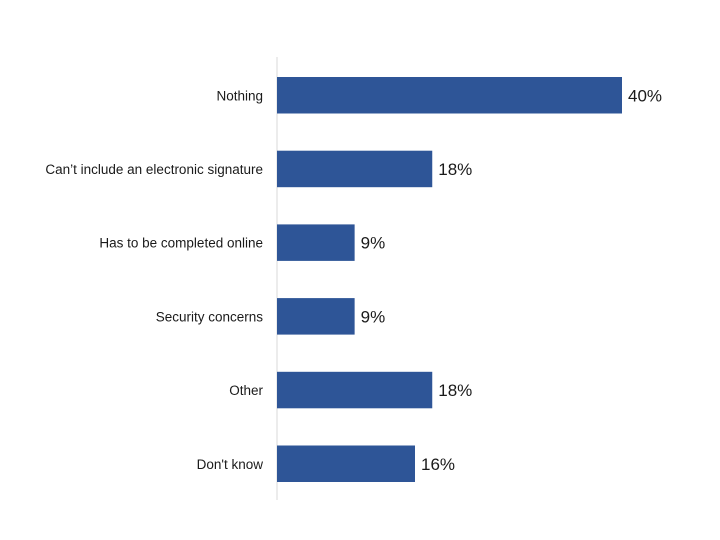  I want to click on data-label: 16%, so click(438, 464).